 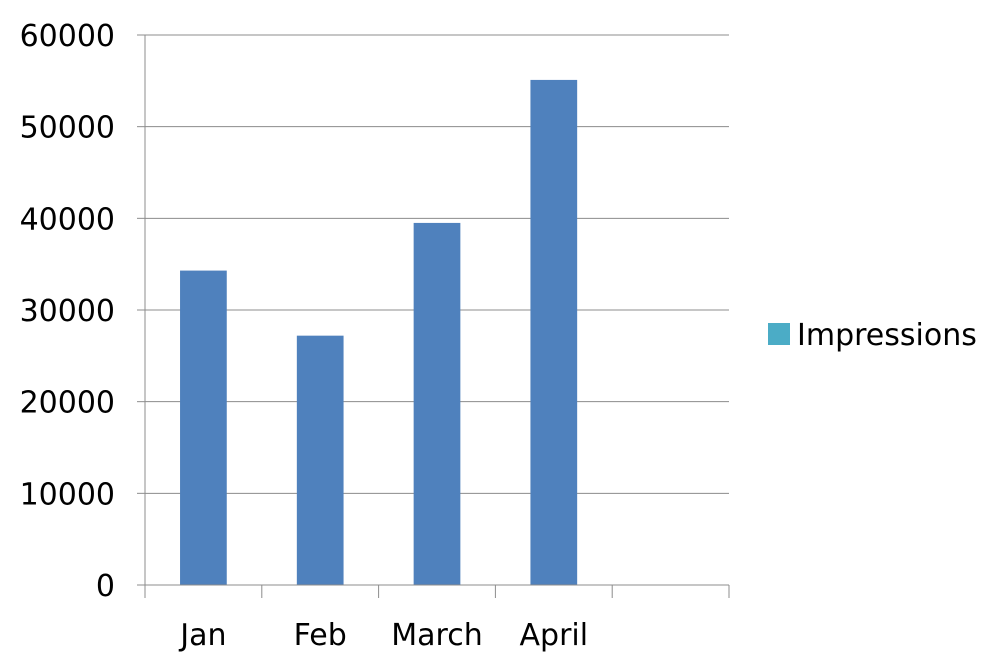 I want to click on y-tick-label: 10000, so click(x=67, y=494).